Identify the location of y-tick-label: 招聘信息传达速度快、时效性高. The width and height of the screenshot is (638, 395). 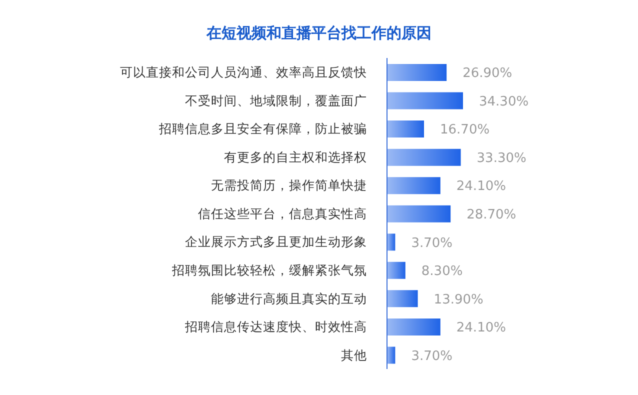
(275, 326).